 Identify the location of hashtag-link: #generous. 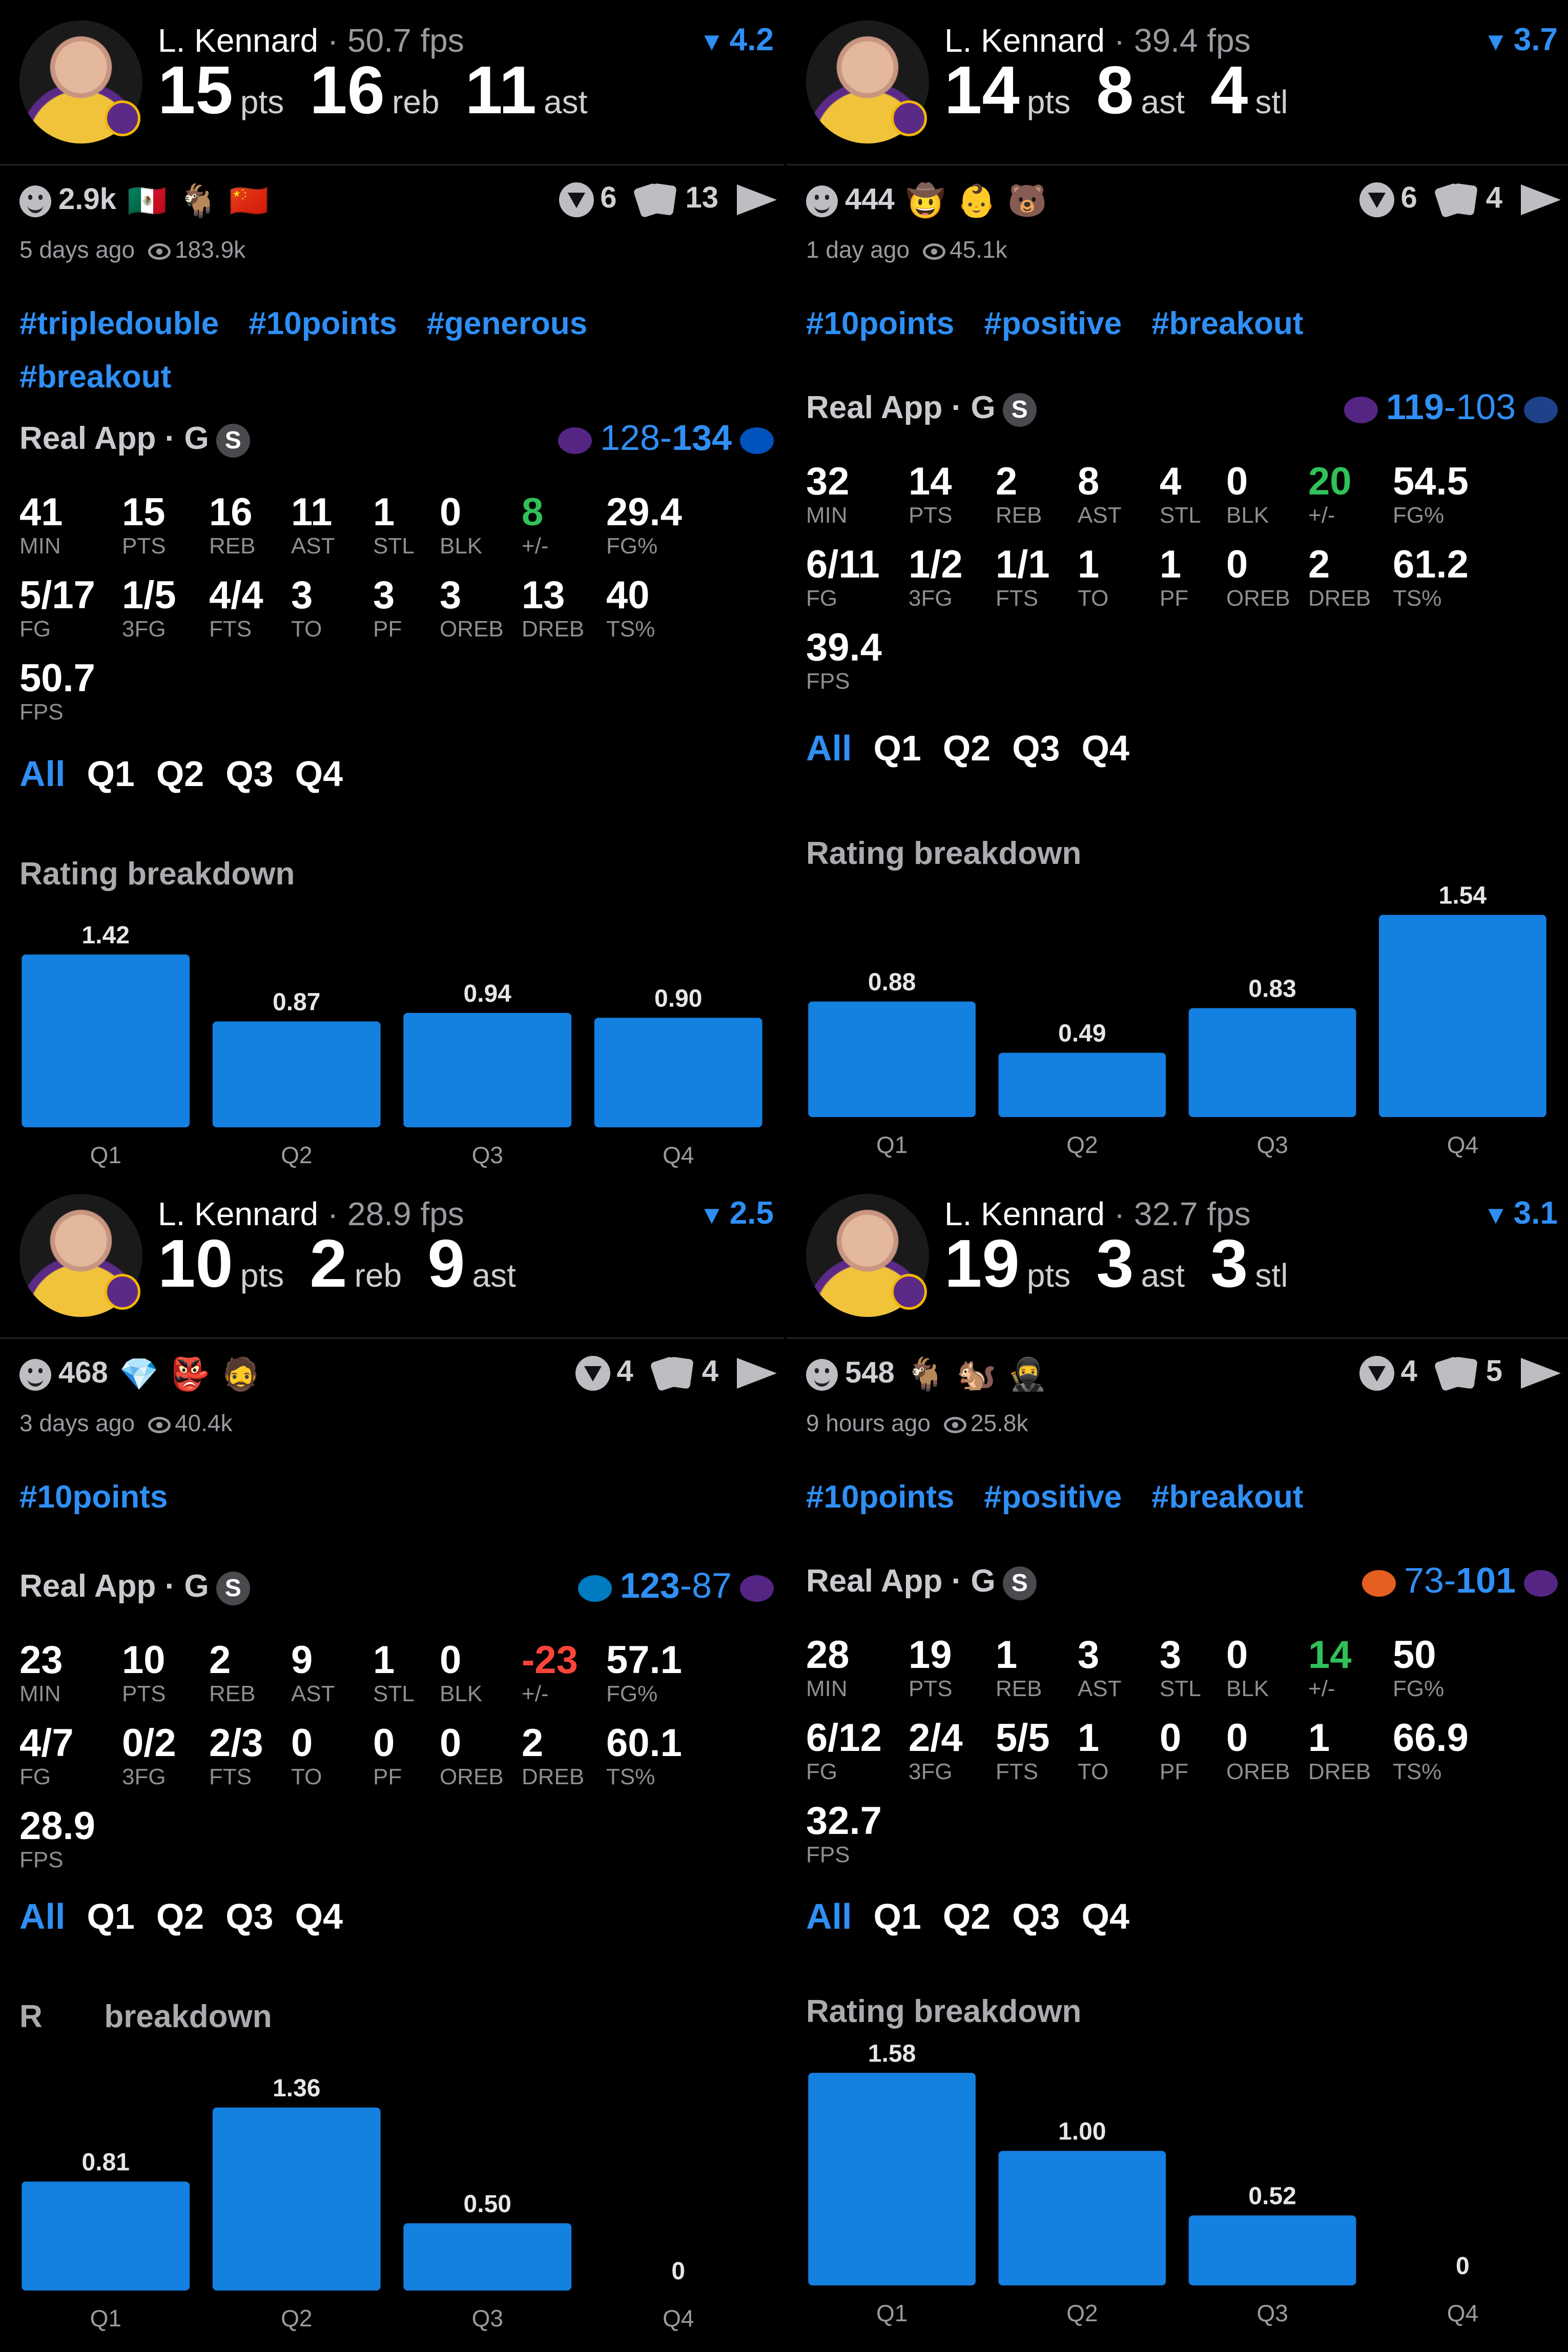
(507, 323).